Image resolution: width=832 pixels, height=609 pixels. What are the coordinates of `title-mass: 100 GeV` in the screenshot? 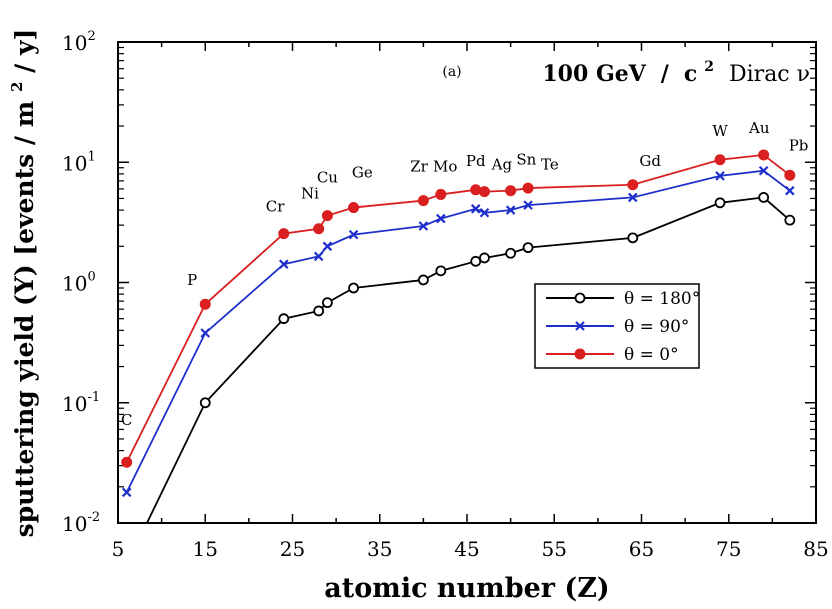 It's located at (594, 74).